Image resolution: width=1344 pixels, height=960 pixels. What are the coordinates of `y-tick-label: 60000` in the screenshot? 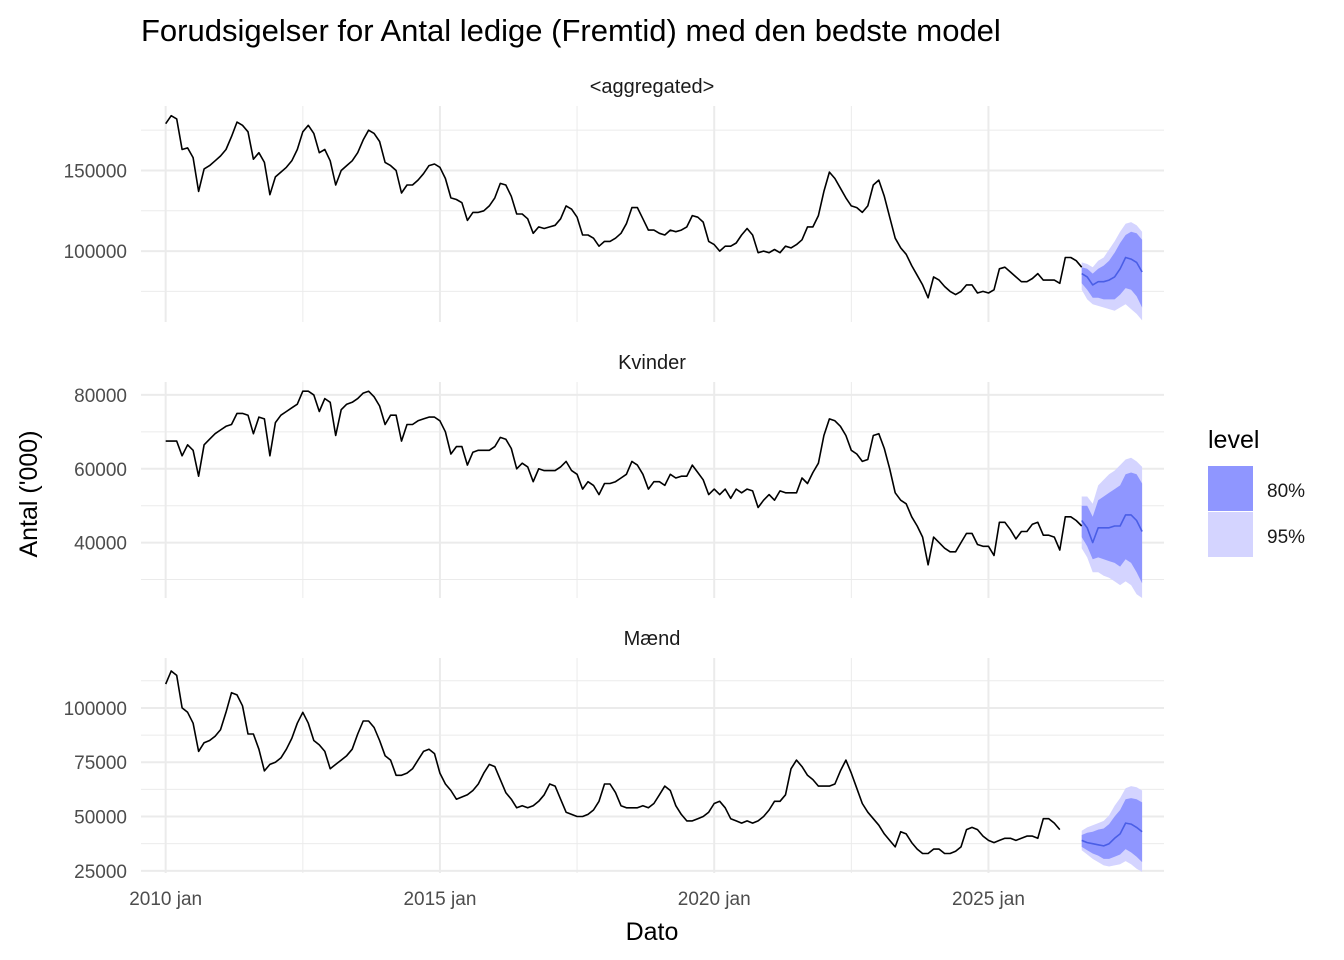 It's located at (100, 470).